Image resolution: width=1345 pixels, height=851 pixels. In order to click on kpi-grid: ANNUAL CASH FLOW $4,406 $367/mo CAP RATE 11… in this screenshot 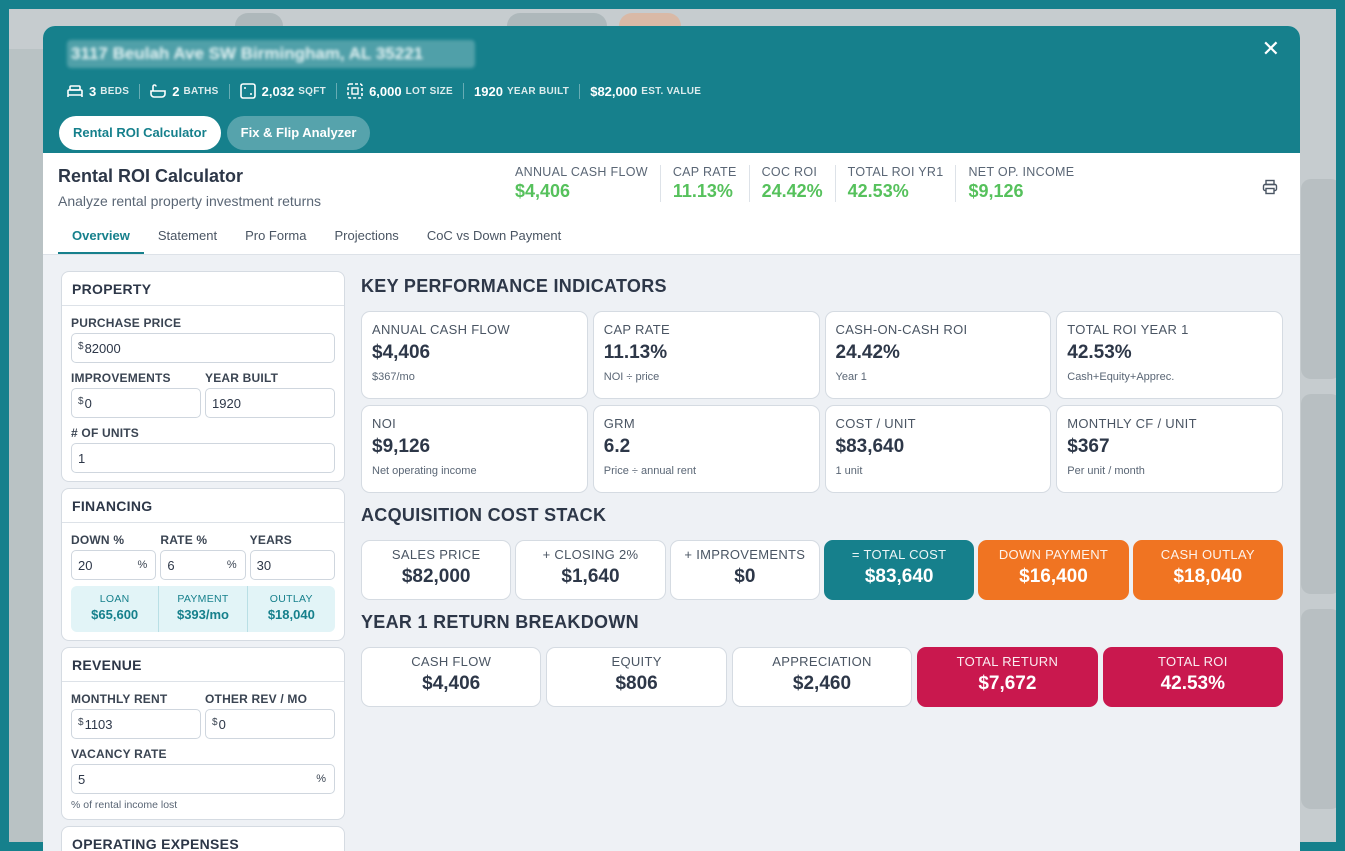, I will do `click(822, 402)`.